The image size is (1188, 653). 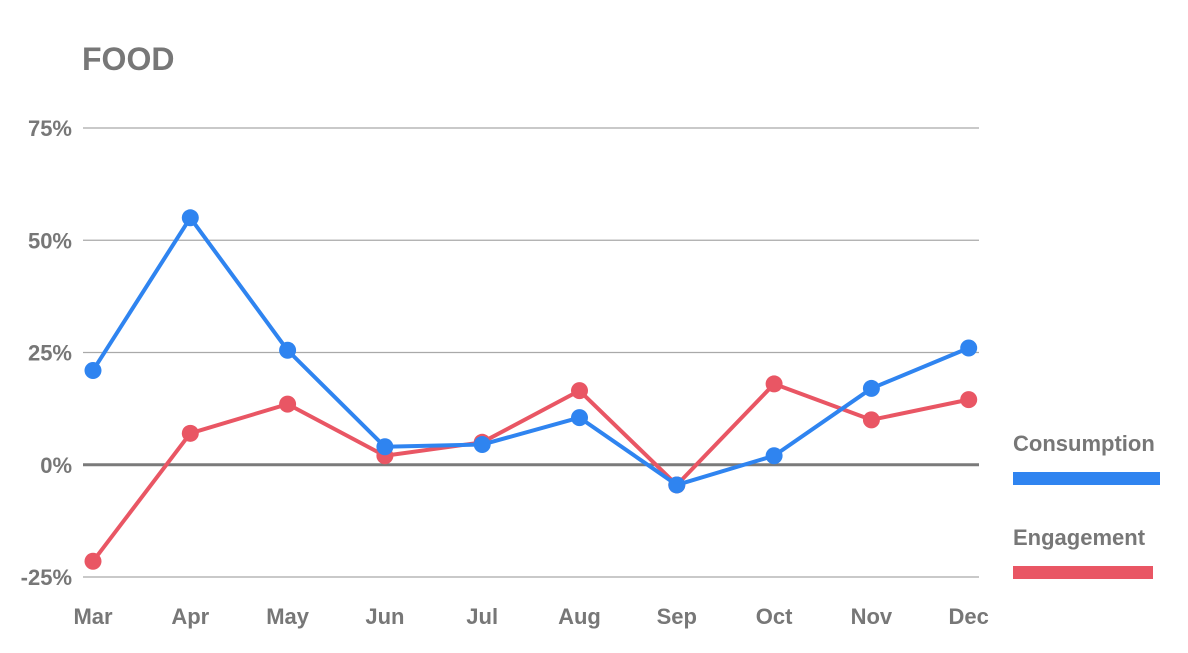 I want to click on x-tick-label: Nov, so click(x=872, y=616).